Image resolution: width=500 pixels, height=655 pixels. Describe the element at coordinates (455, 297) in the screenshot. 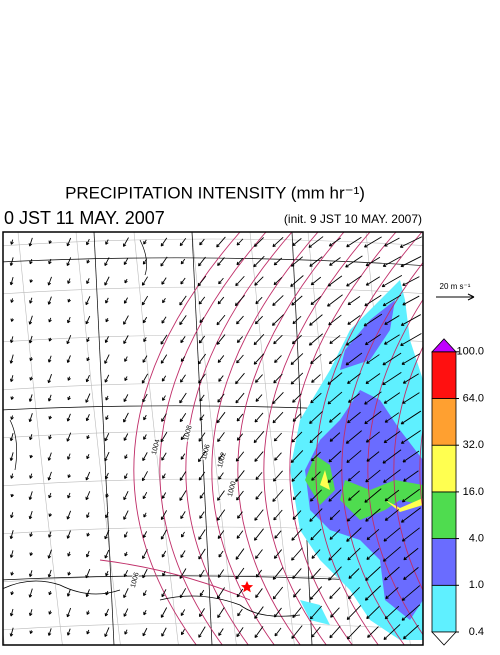

I see `vector-scale-arrow` at that location.